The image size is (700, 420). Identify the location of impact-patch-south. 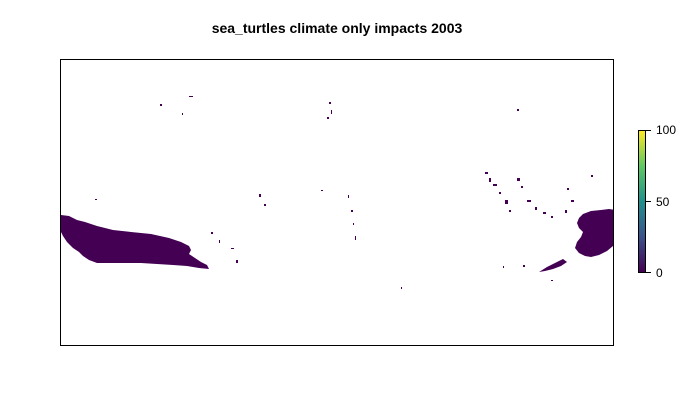
(553, 265).